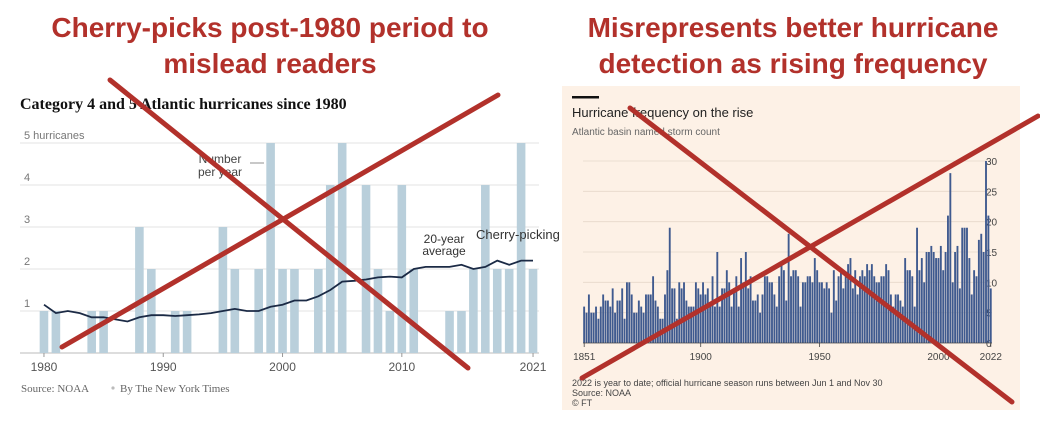 The height and width of the screenshot is (424, 1040). What do you see at coordinates (646, 132) in the screenshot?
I see `ft-chart-subtitle: Atlantic basin named storm count` at bounding box center [646, 132].